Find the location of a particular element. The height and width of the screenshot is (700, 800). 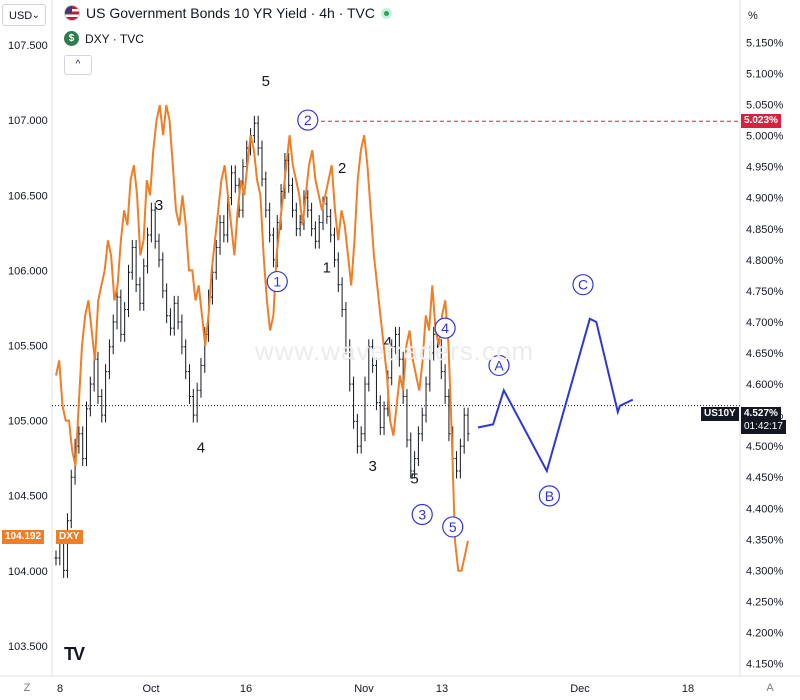

bar-countdown-badge: 01:42:17 is located at coordinates (763, 427).